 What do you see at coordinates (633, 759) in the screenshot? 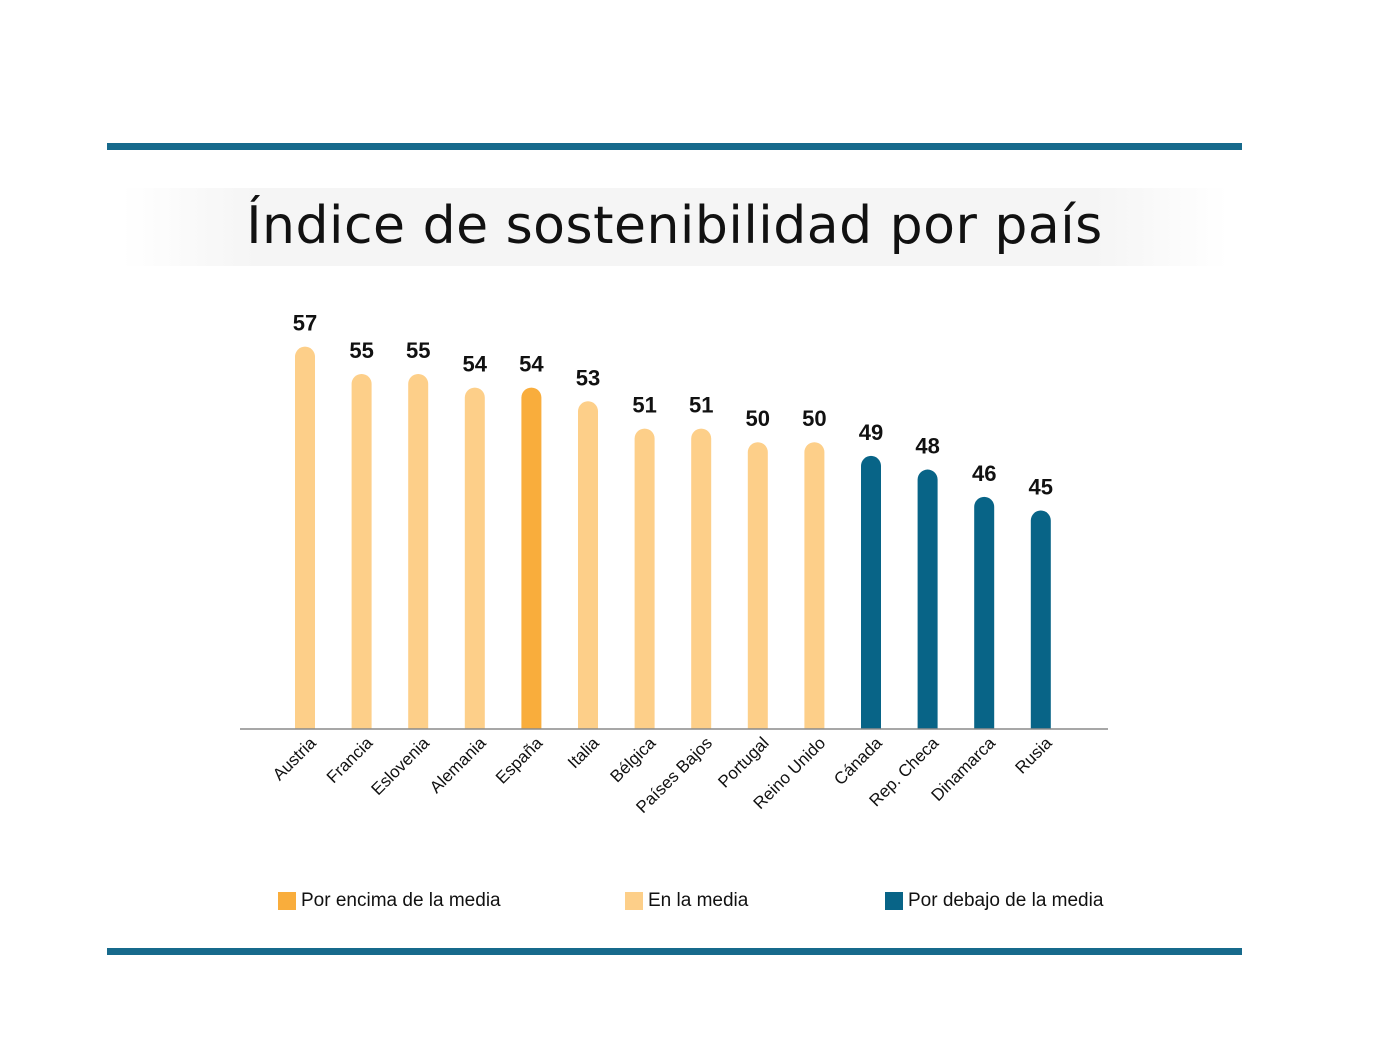
I see `category-label-6: Bélgica` at bounding box center [633, 759].